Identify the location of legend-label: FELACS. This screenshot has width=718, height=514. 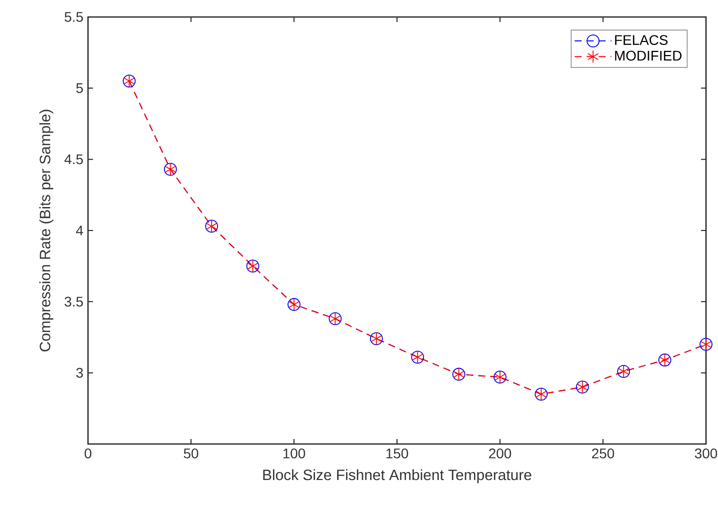
(641, 40).